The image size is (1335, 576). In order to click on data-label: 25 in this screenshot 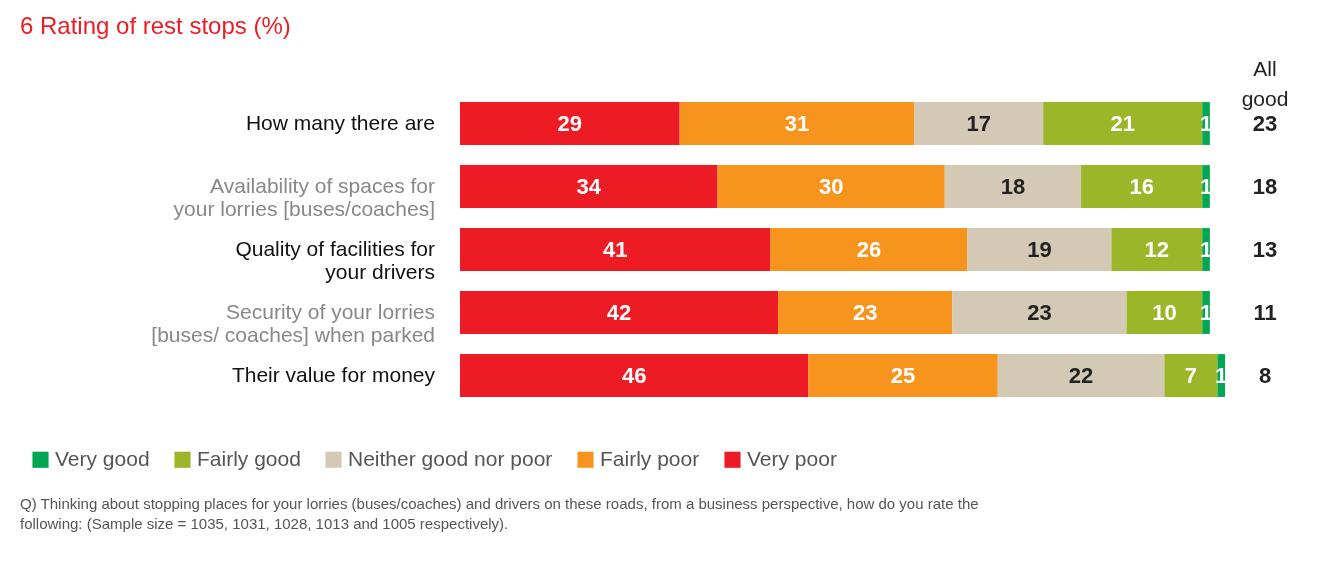, I will do `click(903, 375)`.